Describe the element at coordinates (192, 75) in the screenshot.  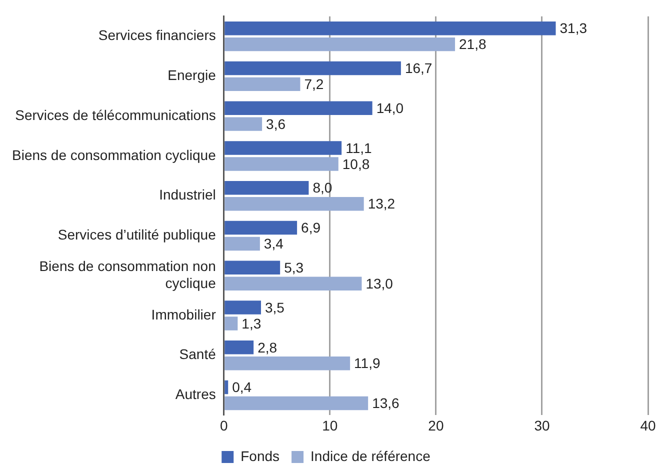
I see `y-tick-label: Energie` at that location.